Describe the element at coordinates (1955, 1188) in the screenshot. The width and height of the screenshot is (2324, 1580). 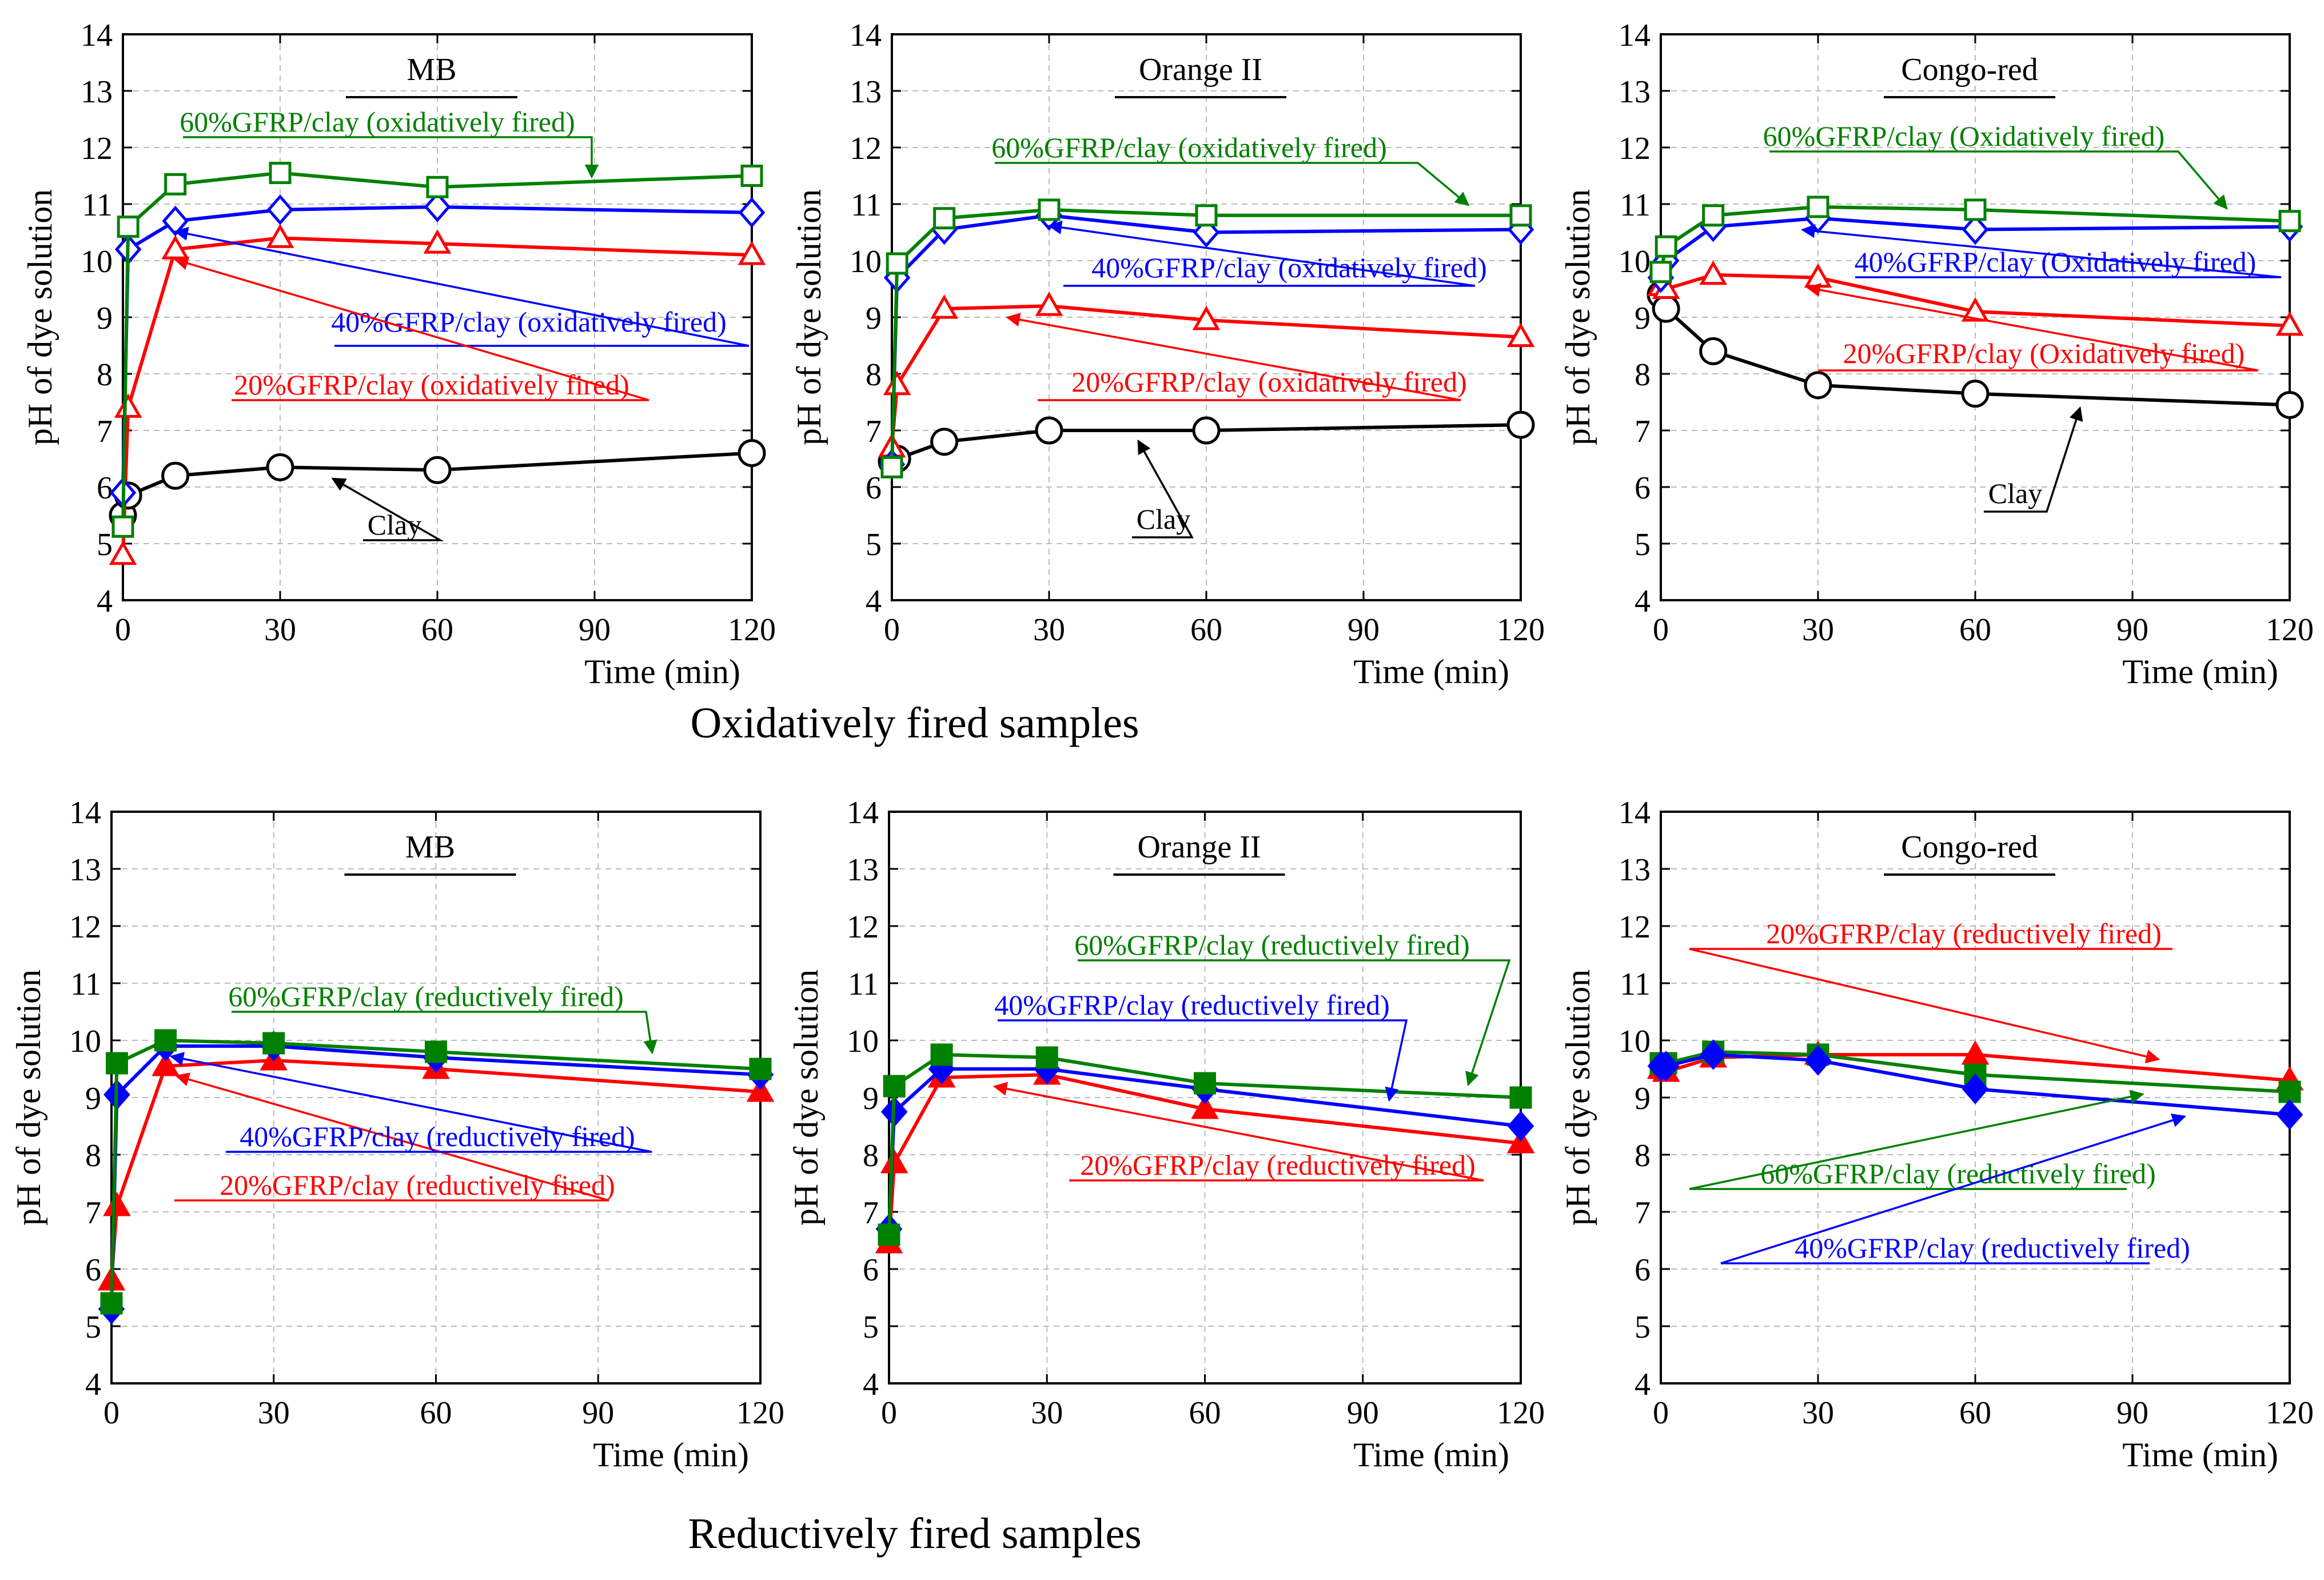
I see `annotation-40-gfrp-clay-reductively-fired: 40%GFRP/clay (reductively fired)` at that location.